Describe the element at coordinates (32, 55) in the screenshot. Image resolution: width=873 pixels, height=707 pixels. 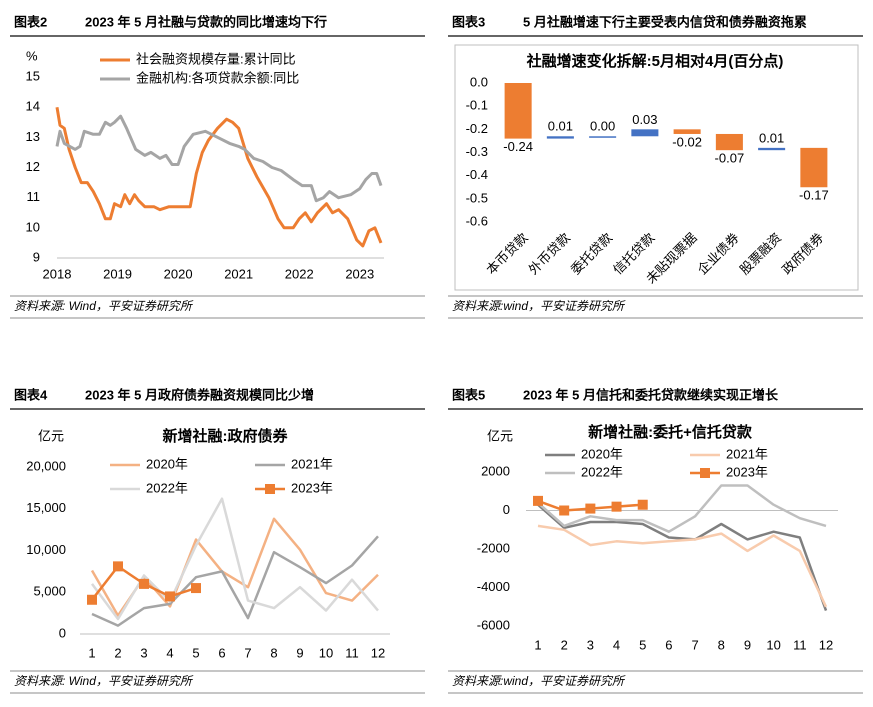
I see `y-unit: %` at that location.